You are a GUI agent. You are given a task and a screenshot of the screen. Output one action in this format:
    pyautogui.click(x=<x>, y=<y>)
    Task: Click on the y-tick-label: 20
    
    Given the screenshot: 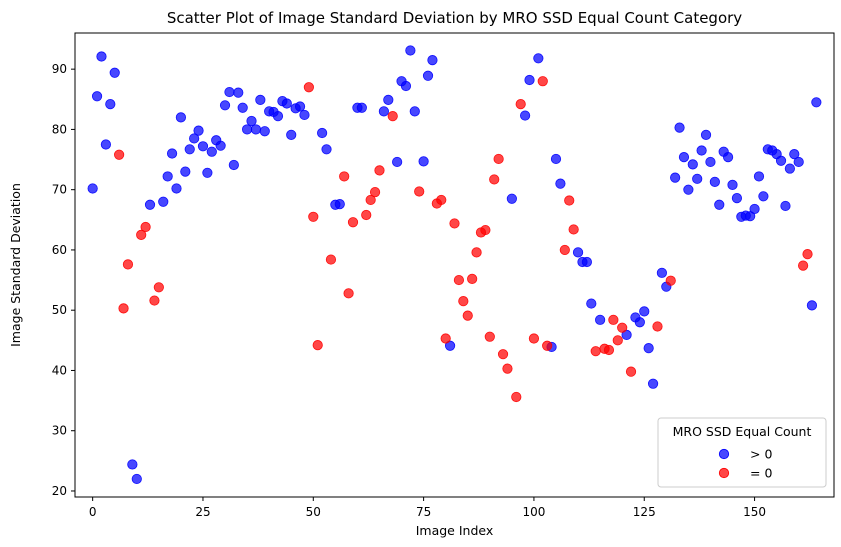 What is the action you would take?
    pyautogui.click(x=59, y=491)
    